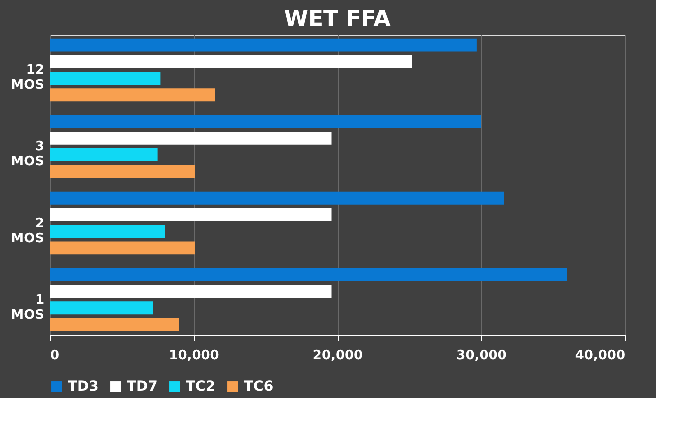 The image size is (684, 429). Describe the element at coordinates (338, 356) in the screenshot. I see `x-tick-label: 20,000` at that location.